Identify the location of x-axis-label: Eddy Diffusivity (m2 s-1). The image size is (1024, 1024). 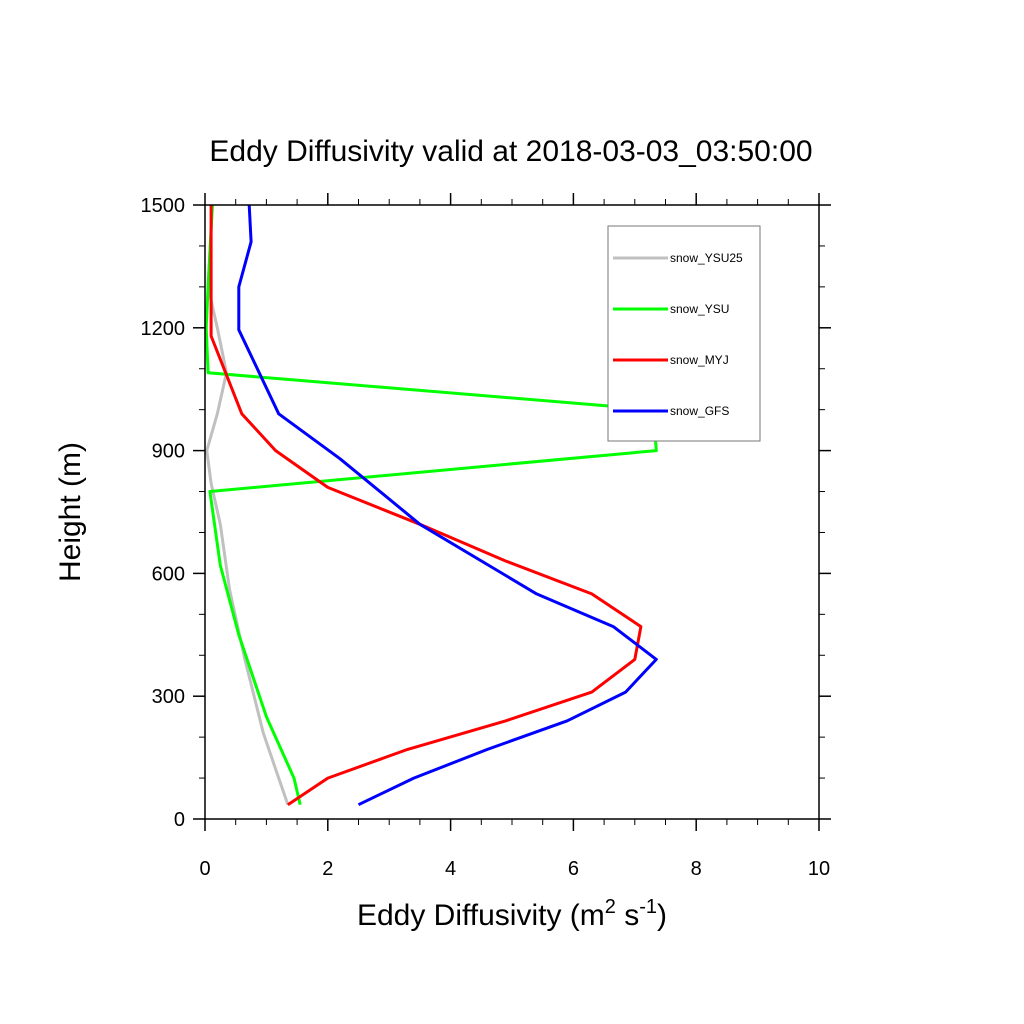
(512, 914).